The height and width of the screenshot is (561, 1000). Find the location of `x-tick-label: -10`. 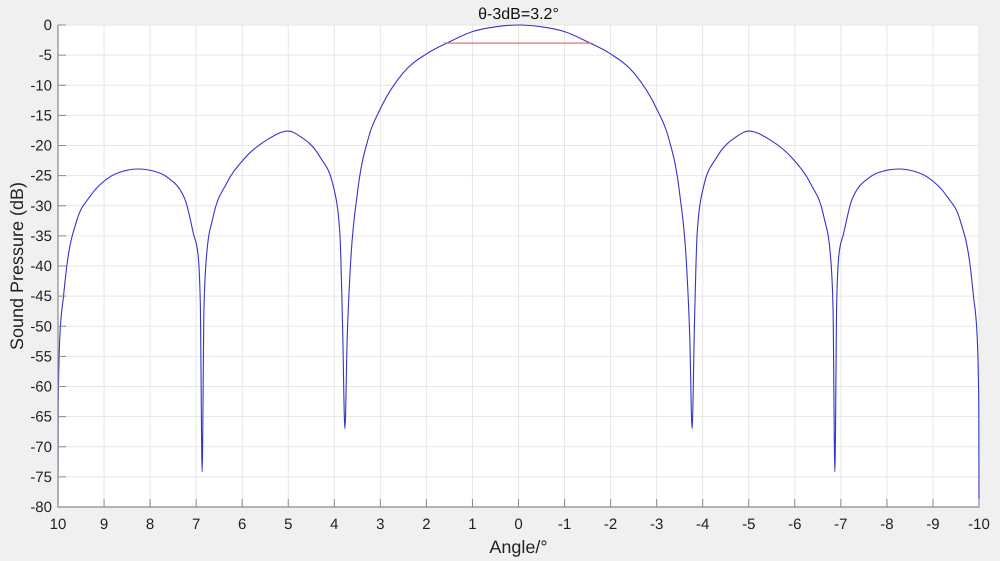

x-tick-label: -10 is located at coordinates (979, 524).